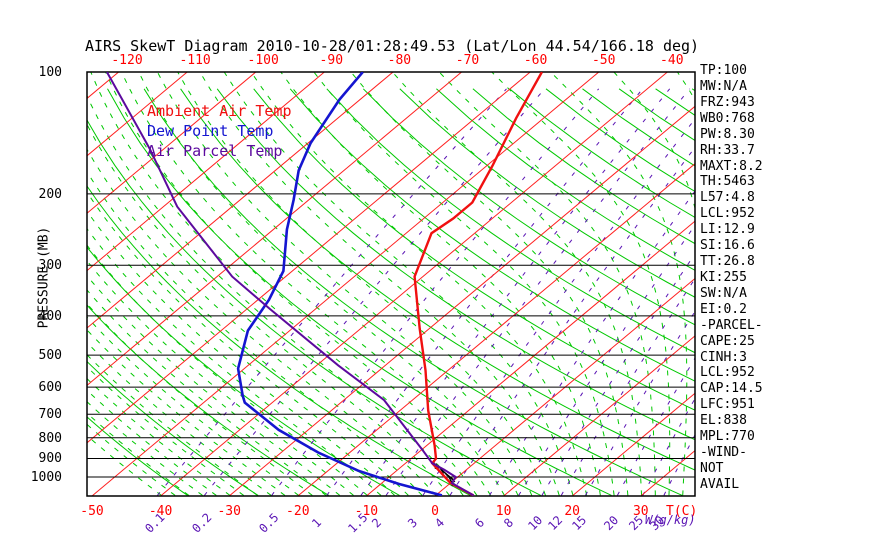 This screenshot has width=870, height=560. Describe the element at coordinates (50, 459) in the screenshot. I see `pressure-tick-label: 900` at that location.